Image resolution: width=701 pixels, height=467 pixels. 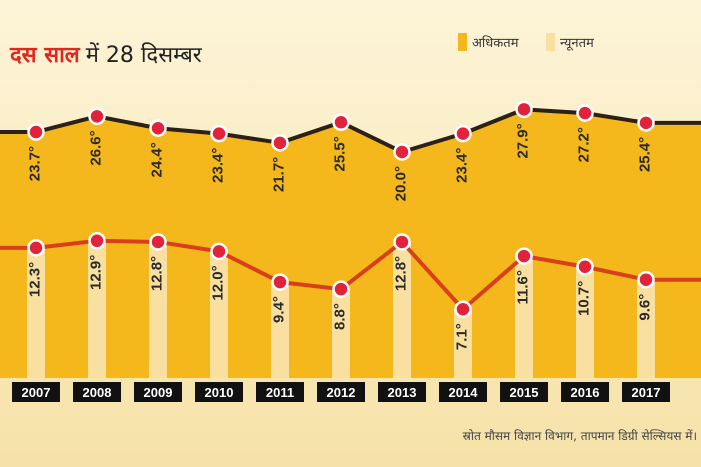 I want to click on max-label-2009: 24.4°, so click(x=157, y=159).